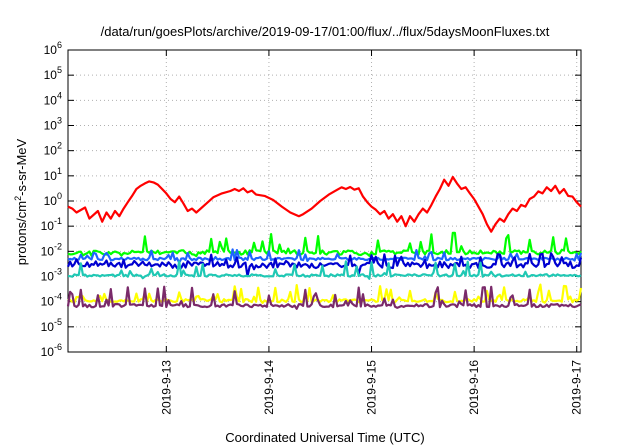 This screenshot has width=640, height=448. I want to click on x-tick-label: 2019-9-15, so click(372, 387).